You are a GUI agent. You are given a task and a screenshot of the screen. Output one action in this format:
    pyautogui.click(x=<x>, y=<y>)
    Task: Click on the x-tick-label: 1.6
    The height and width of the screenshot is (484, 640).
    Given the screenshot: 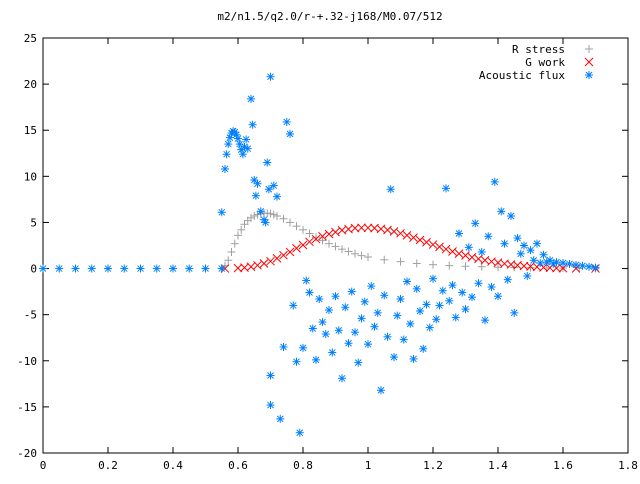 What is the action you would take?
    pyautogui.click(x=563, y=465)
    